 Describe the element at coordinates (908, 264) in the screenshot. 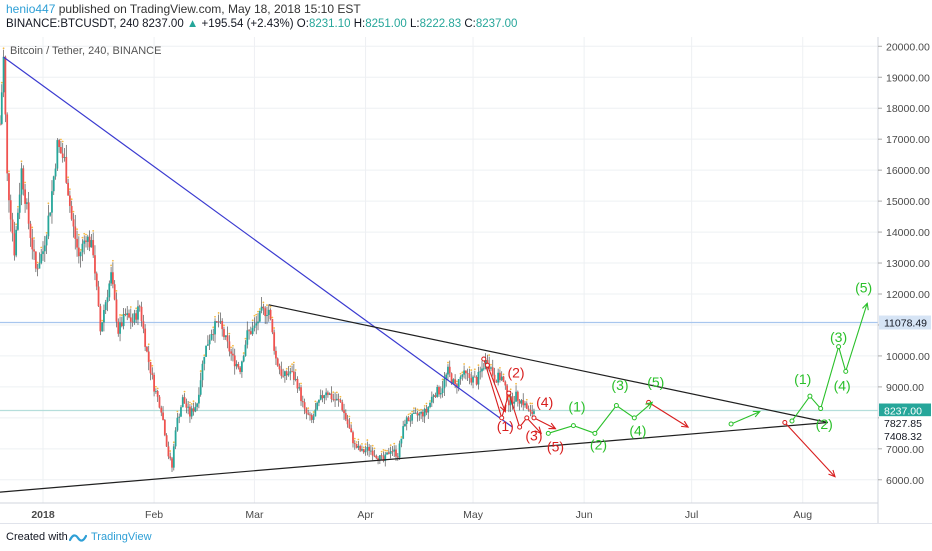

I see `y-tick-label: 13000.00` at that location.